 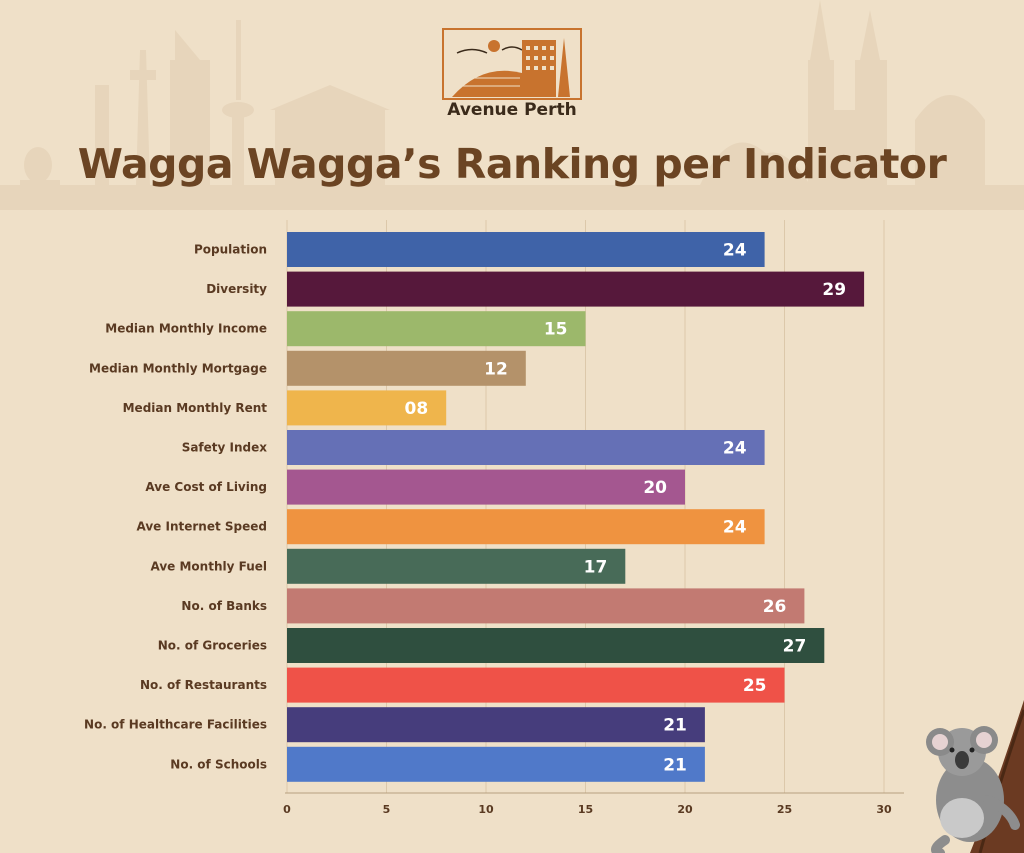 What do you see at coordinates (186, 329) in the screenshot?
I see `category-label: Median Monthly Income` at bounding box center [186, 329].